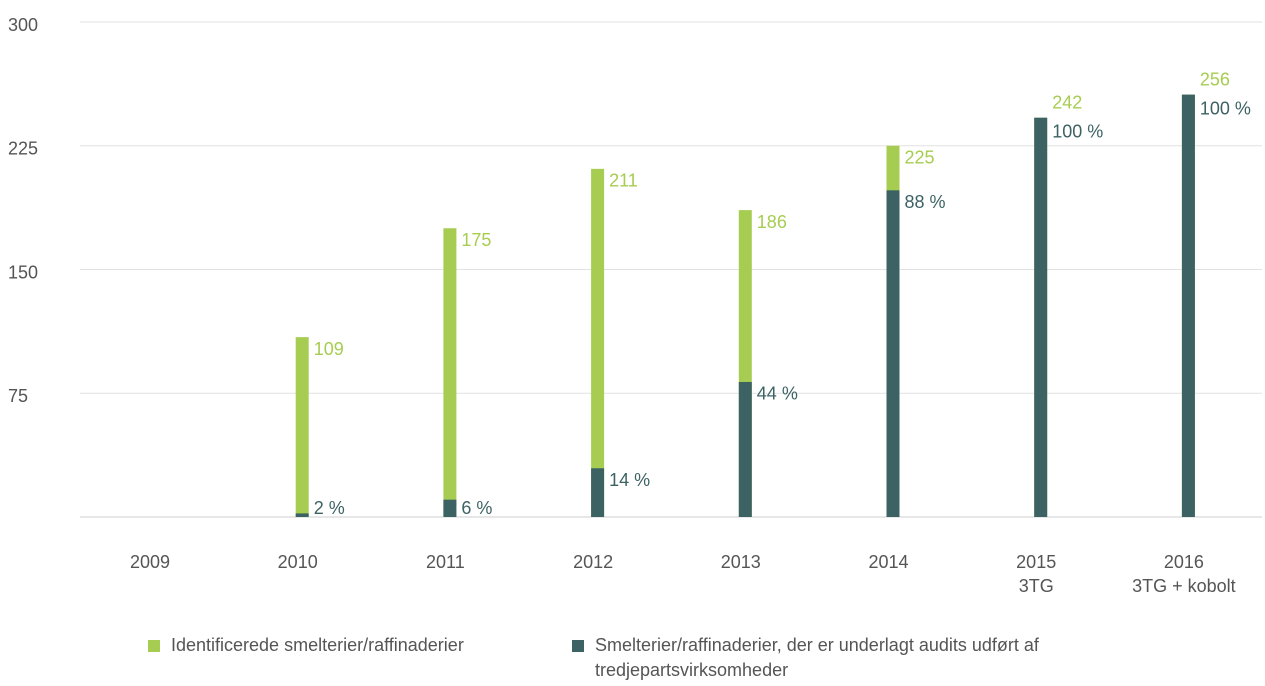 The image size is (1265, 686). I want to click on data-label: 44 %, so click(777, 394).